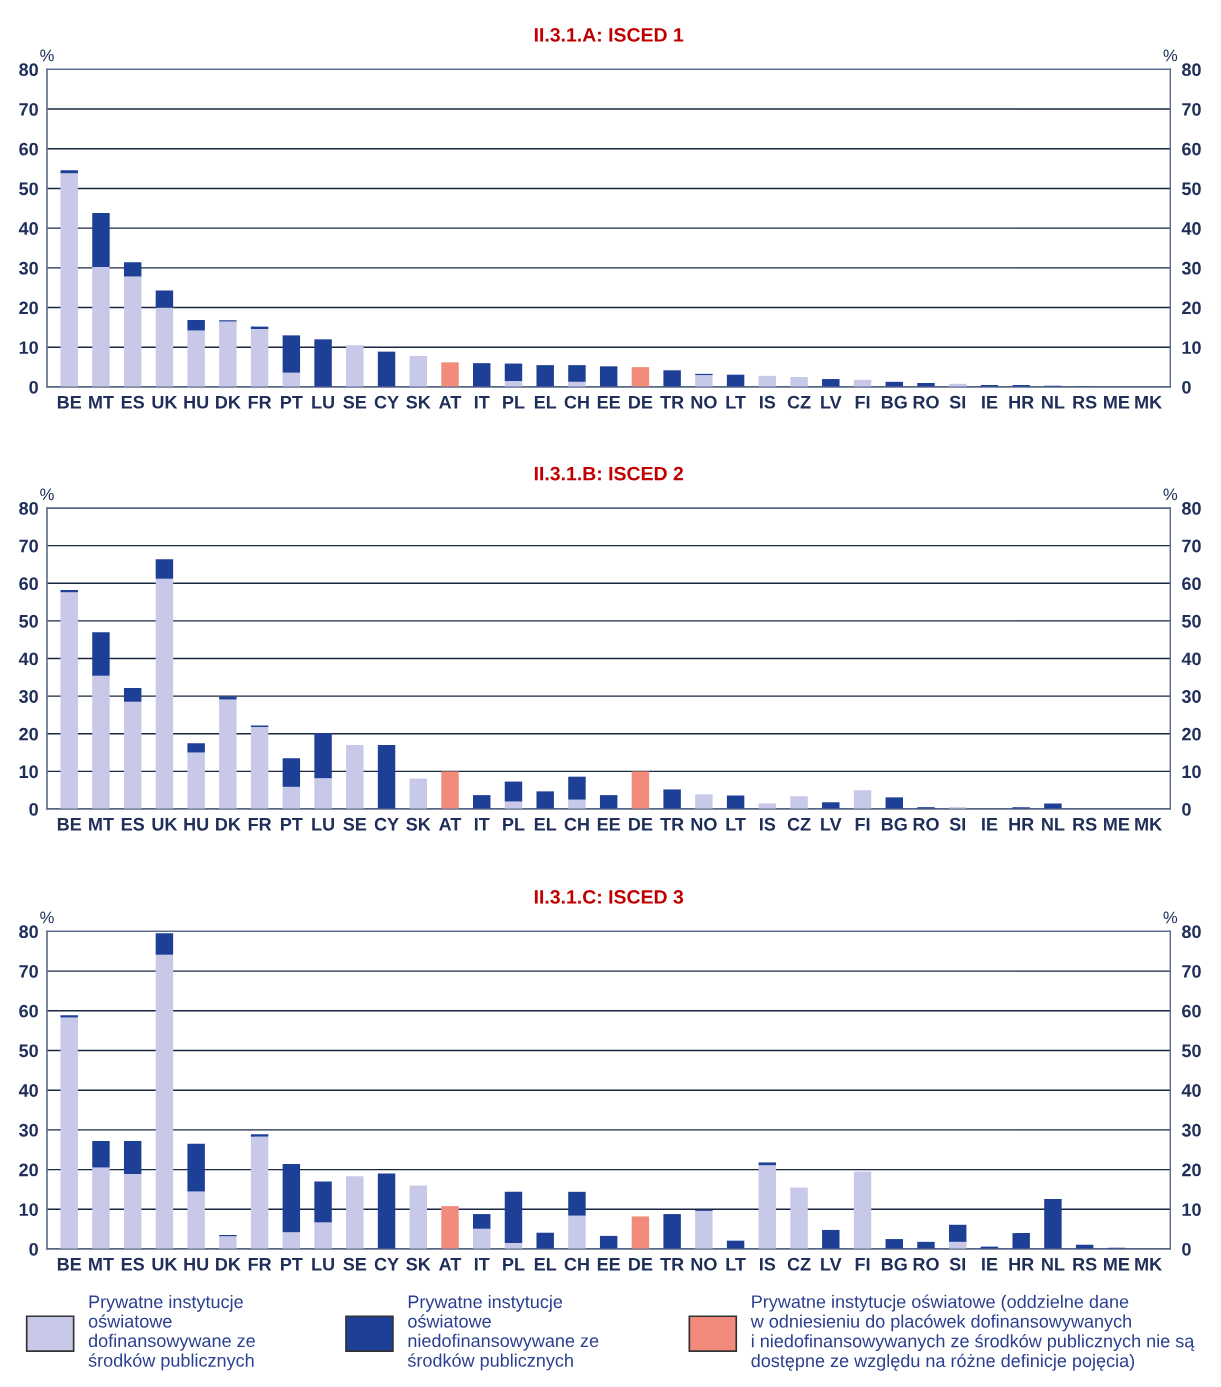  What do you see at coordinates (831, 824) in the screenshot?
I see `x-tick-label: LV` at bounding box center [831, 824].